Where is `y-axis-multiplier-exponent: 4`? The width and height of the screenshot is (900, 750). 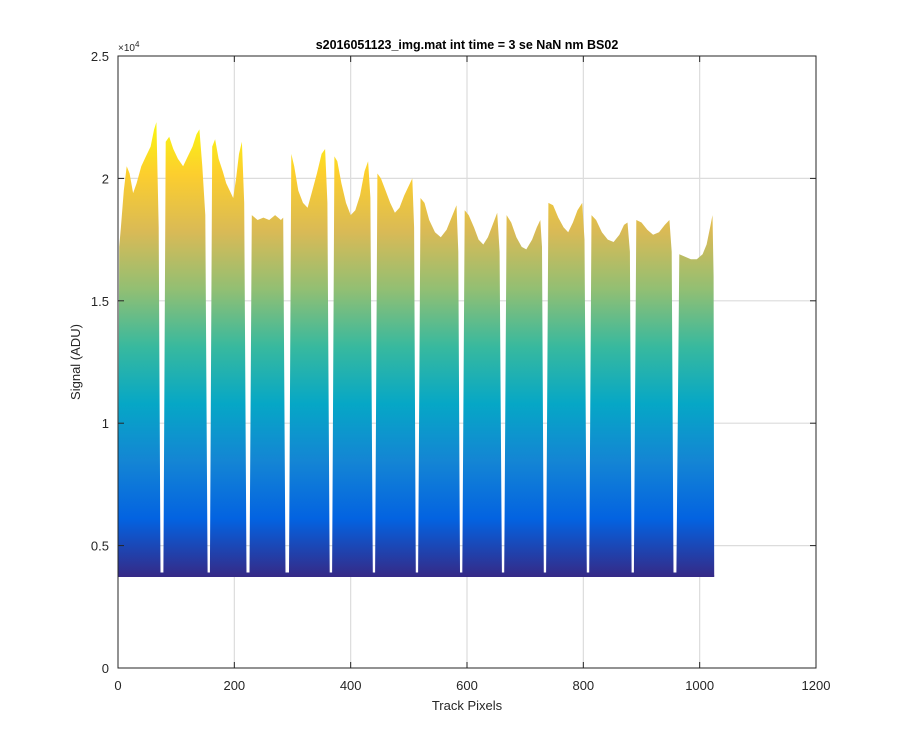 y-axis-multiplier-exponent: 4 is located at coordinates (137, 44).